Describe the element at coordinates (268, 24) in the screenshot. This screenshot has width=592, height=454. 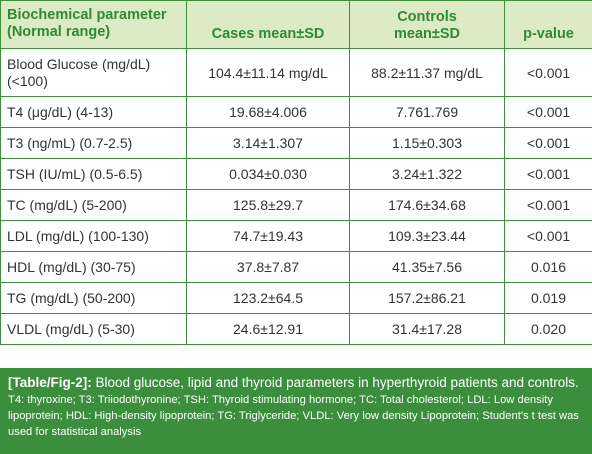
I see `header-cases: Cases mean±SD` at that location.